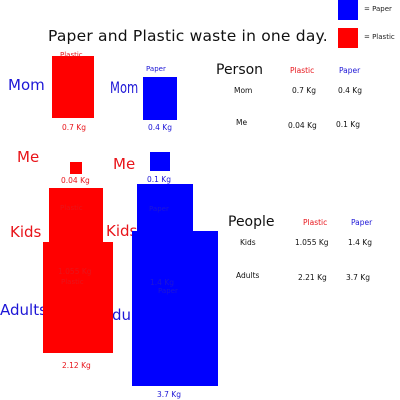 Image resolution: width=400 pixels, height=400 pixels. I want to click on table-person-row-paper: 0.1 Kg, so click(348, 124).